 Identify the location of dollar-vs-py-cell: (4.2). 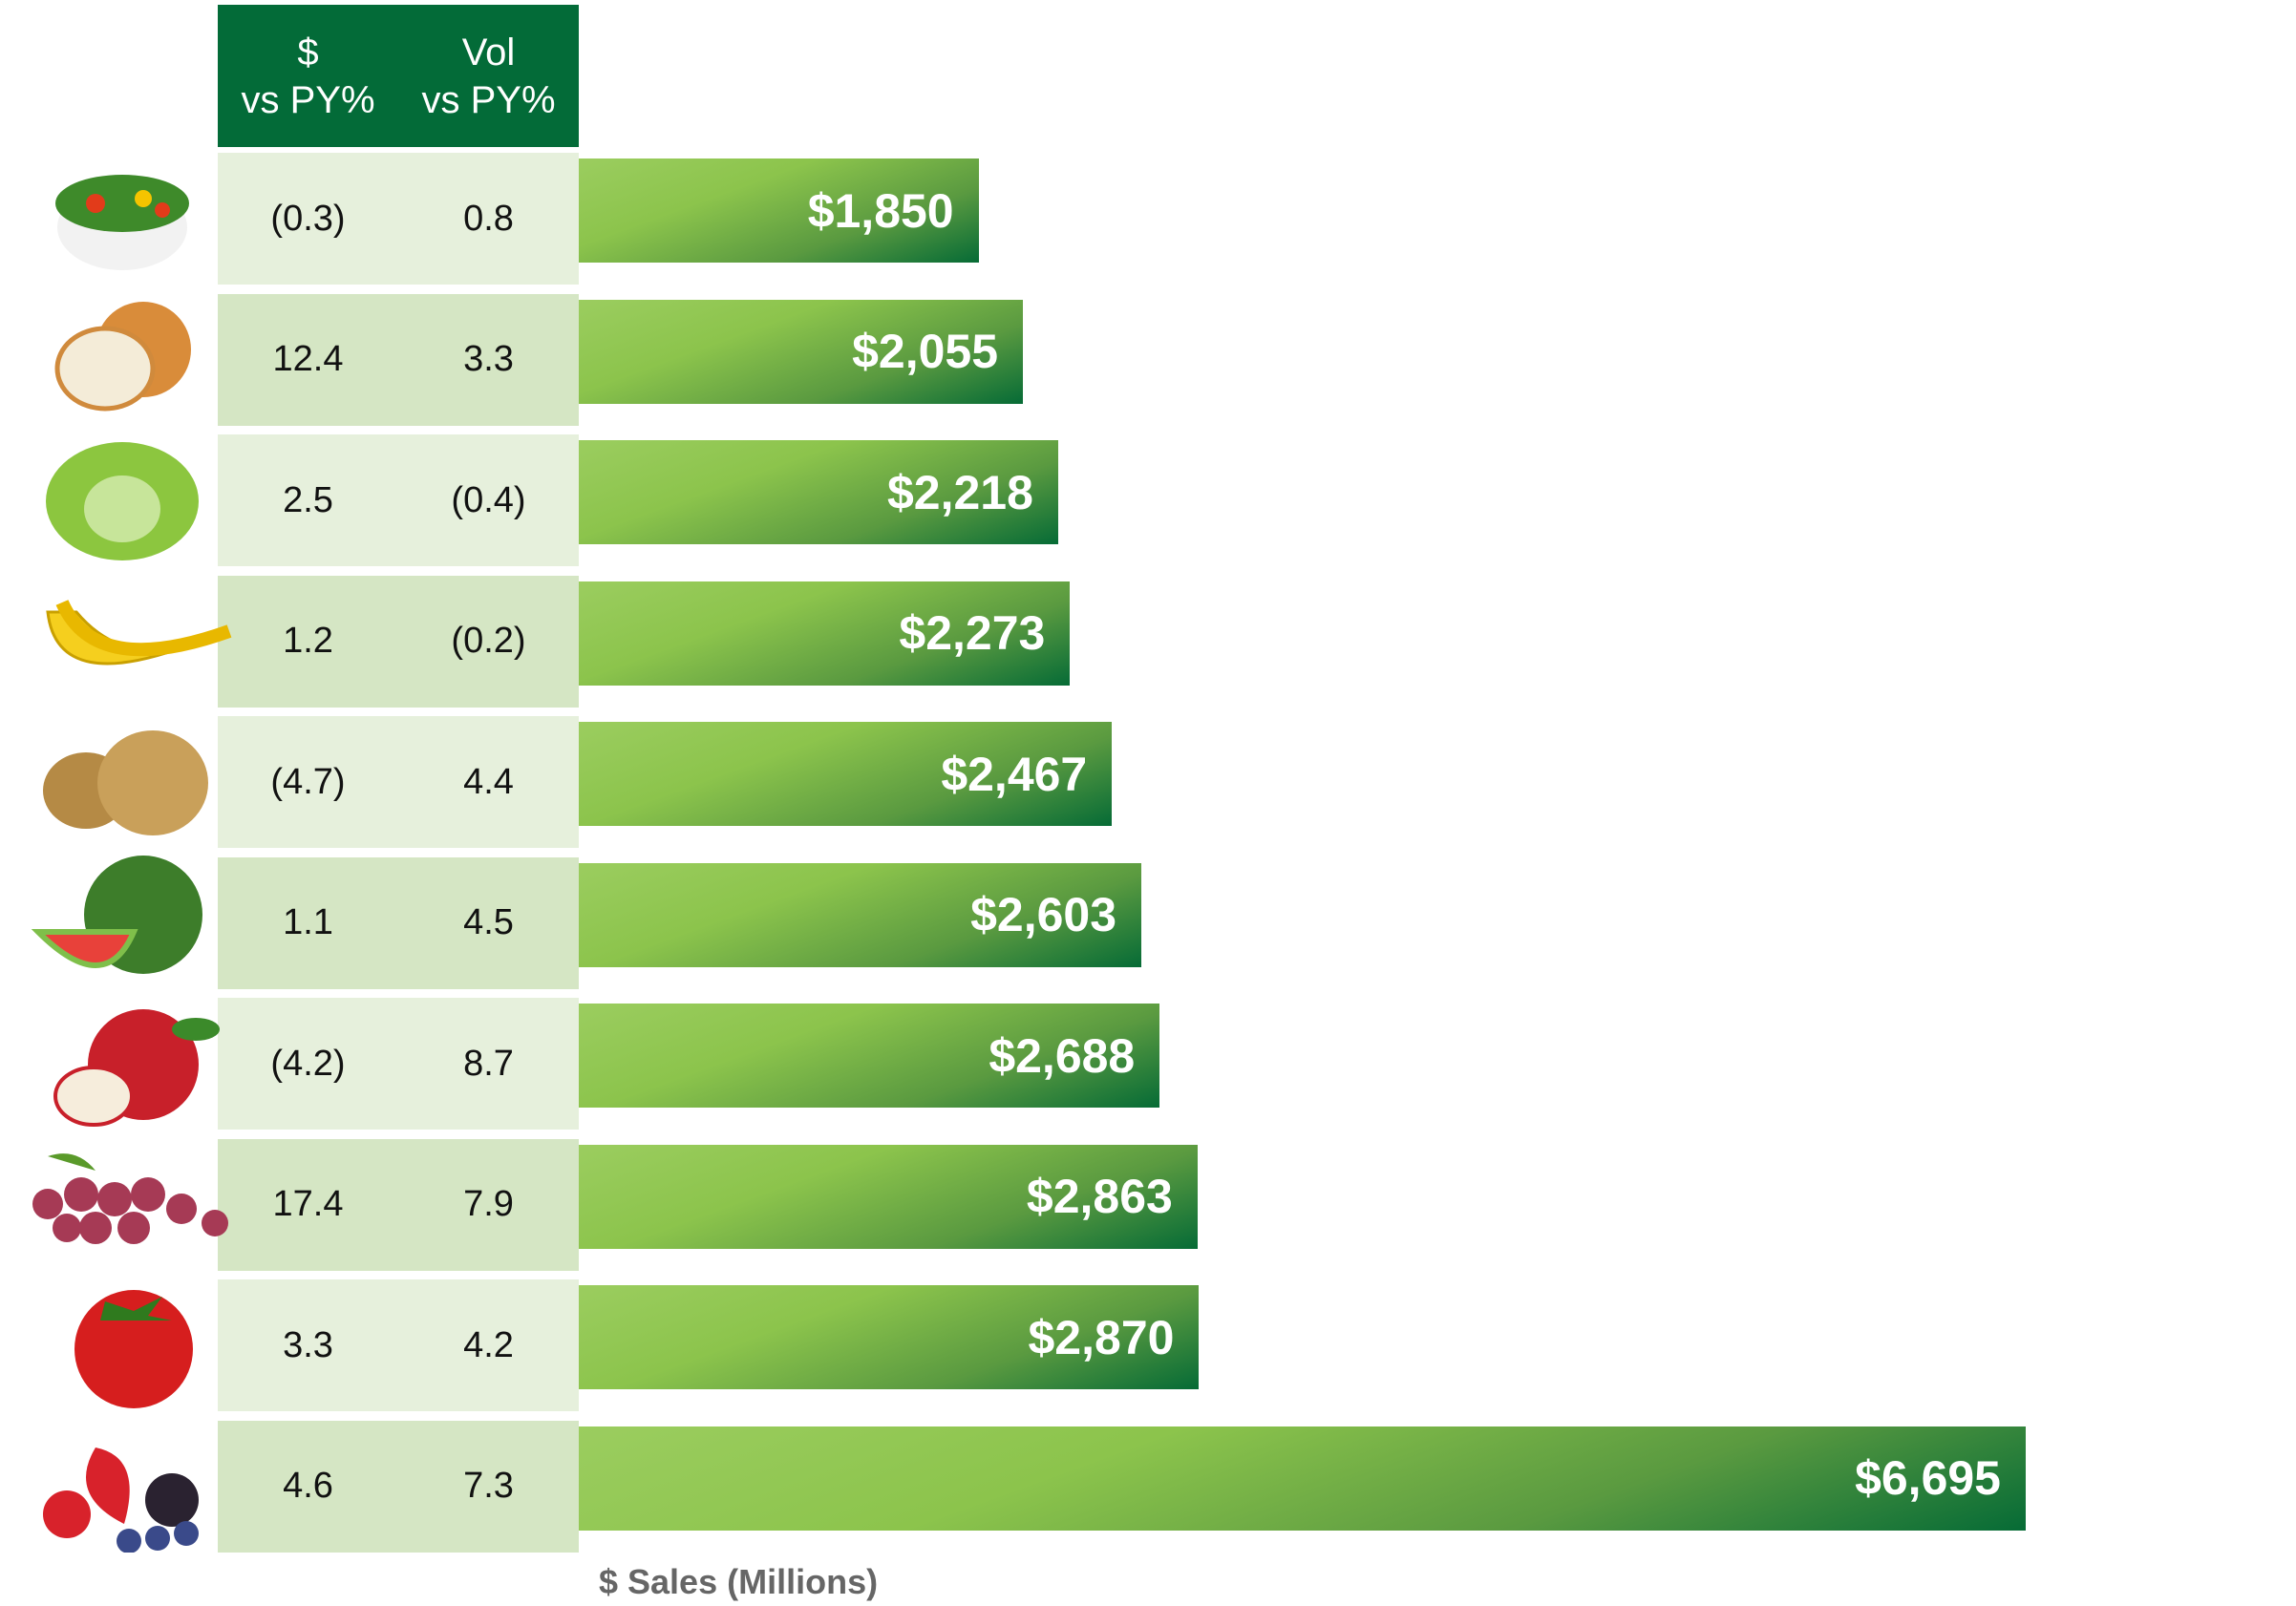
(308, 1063).